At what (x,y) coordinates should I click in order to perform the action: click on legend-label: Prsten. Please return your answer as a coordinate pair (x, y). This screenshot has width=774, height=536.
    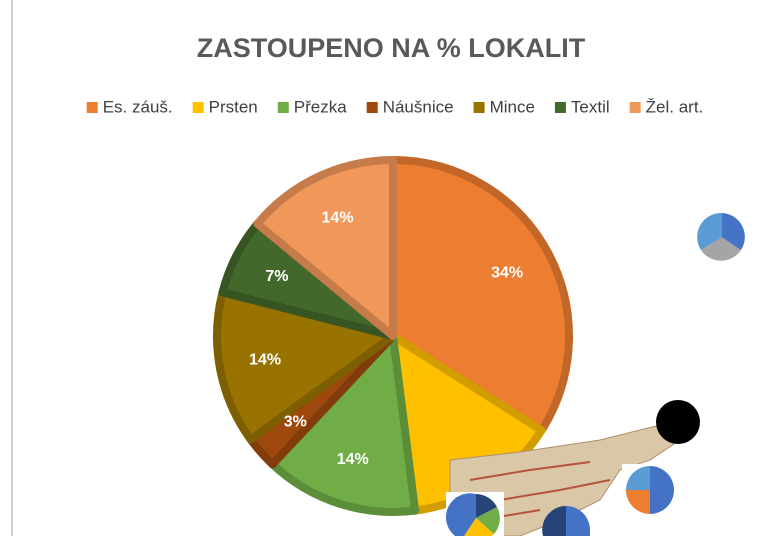
    Looking at the image, I should click on (233, 106).